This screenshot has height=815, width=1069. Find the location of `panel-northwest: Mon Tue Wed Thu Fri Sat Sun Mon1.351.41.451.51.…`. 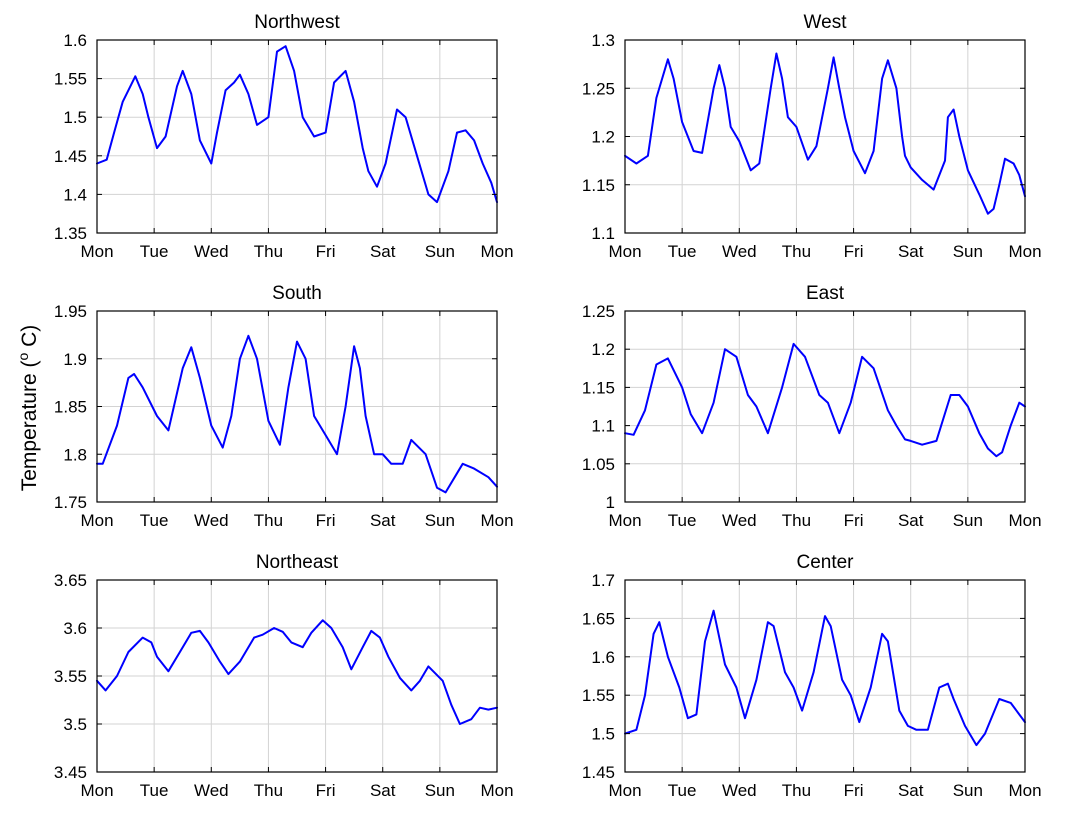

panel-northwest: Mon Tue Wed Thu Fri Sat Sun Mon1.351.41.451.51.… is located at coordinates (284, 136).